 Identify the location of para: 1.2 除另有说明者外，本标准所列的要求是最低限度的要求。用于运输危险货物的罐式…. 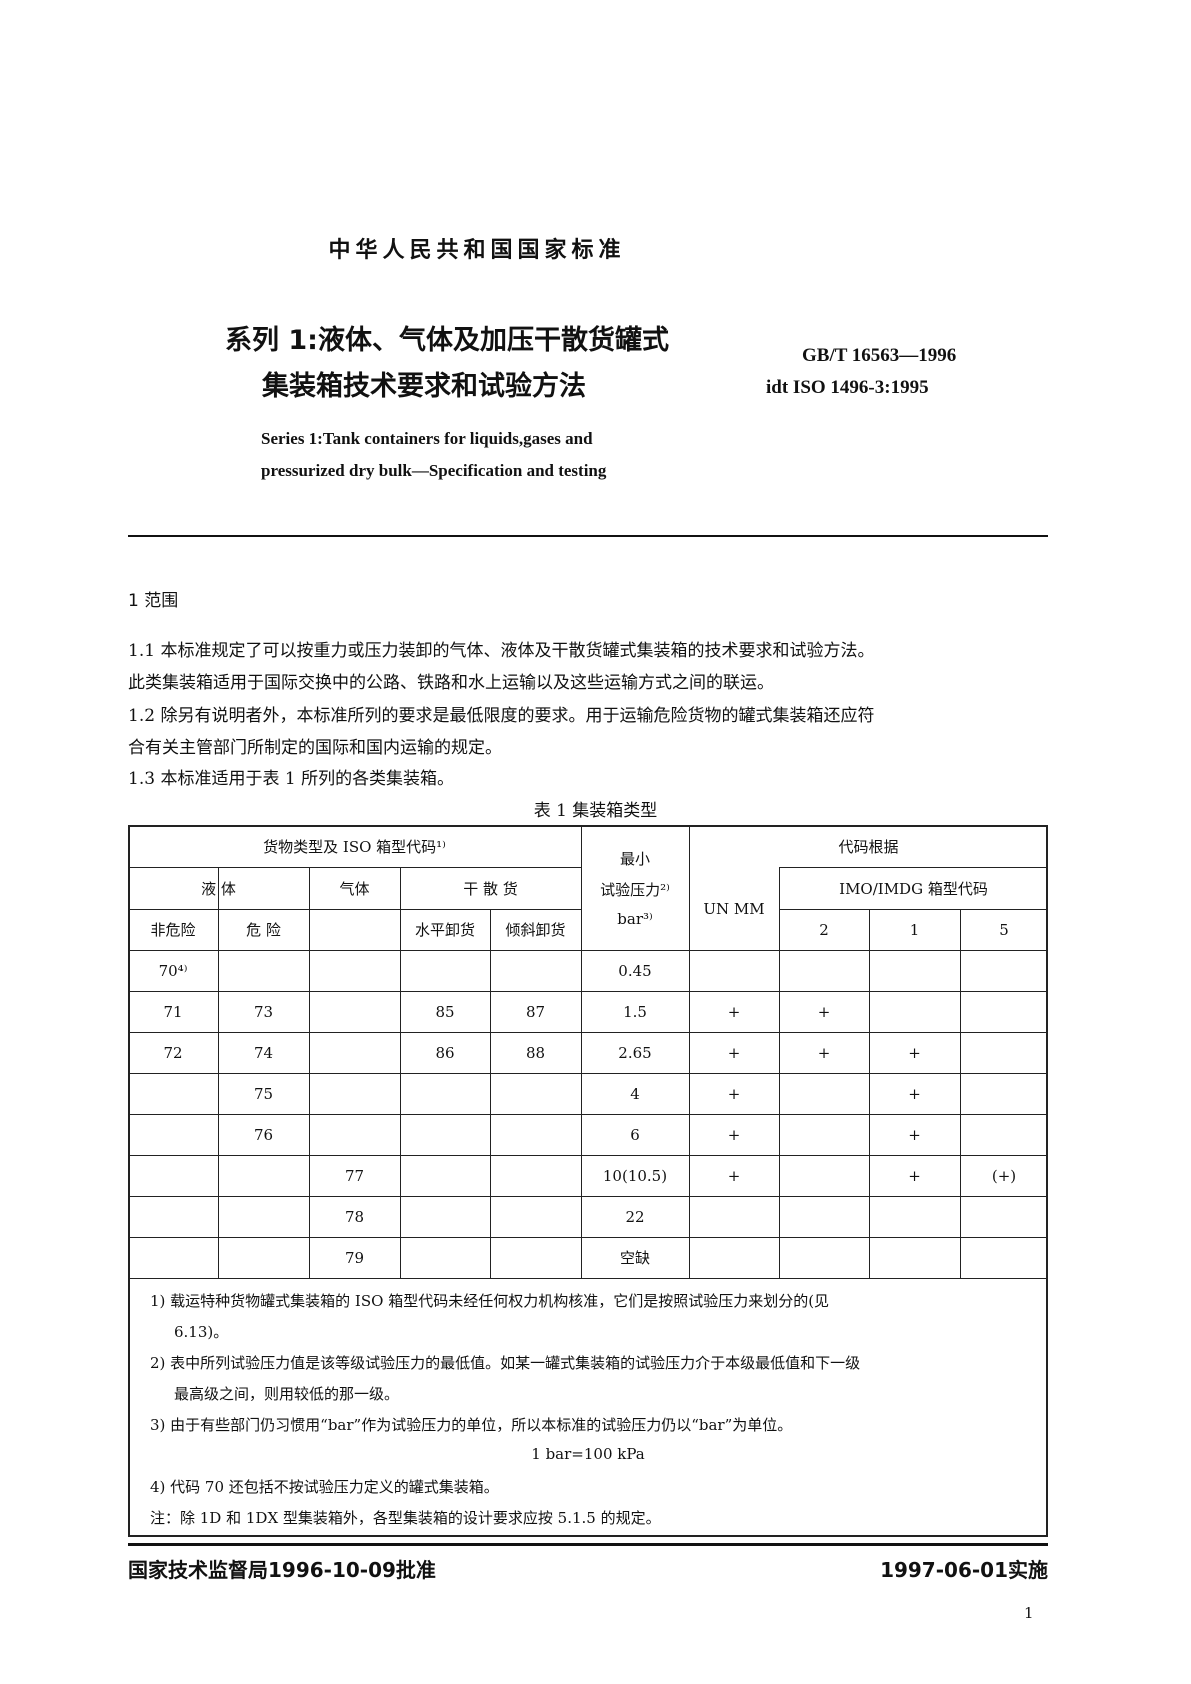
(501, 716).